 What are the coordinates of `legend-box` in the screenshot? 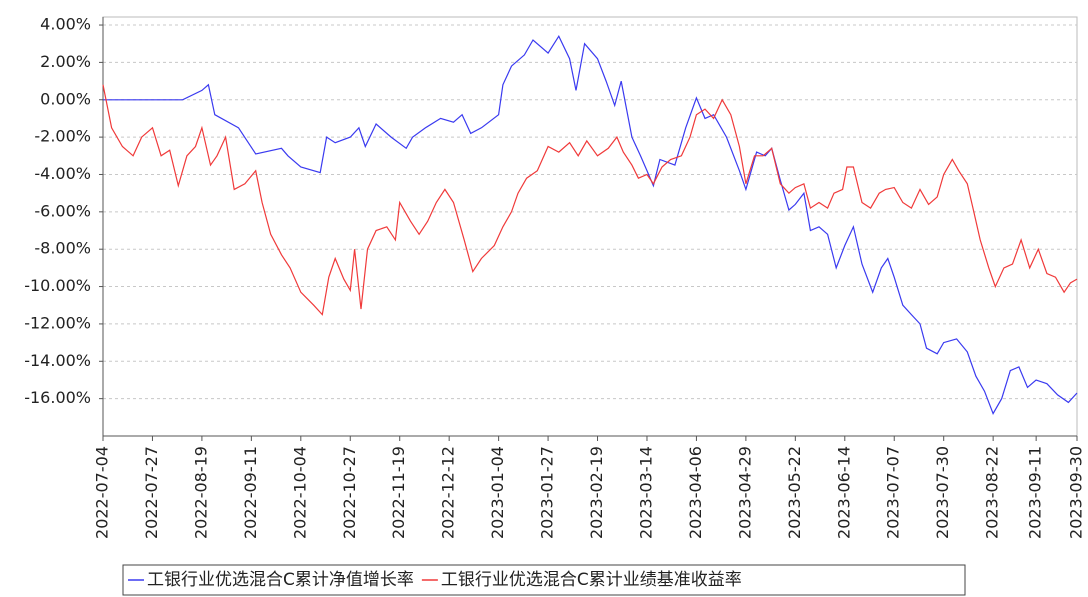 It's located at (544, 580).